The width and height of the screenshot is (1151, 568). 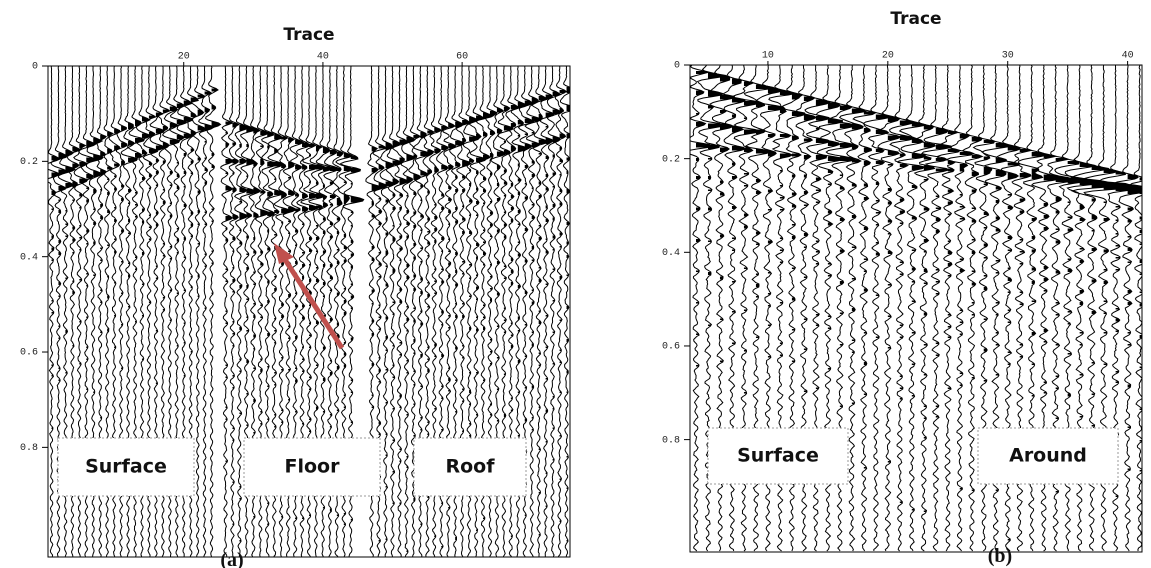 I want to click on x-tick-label: 10, so click(x=768, y=56).